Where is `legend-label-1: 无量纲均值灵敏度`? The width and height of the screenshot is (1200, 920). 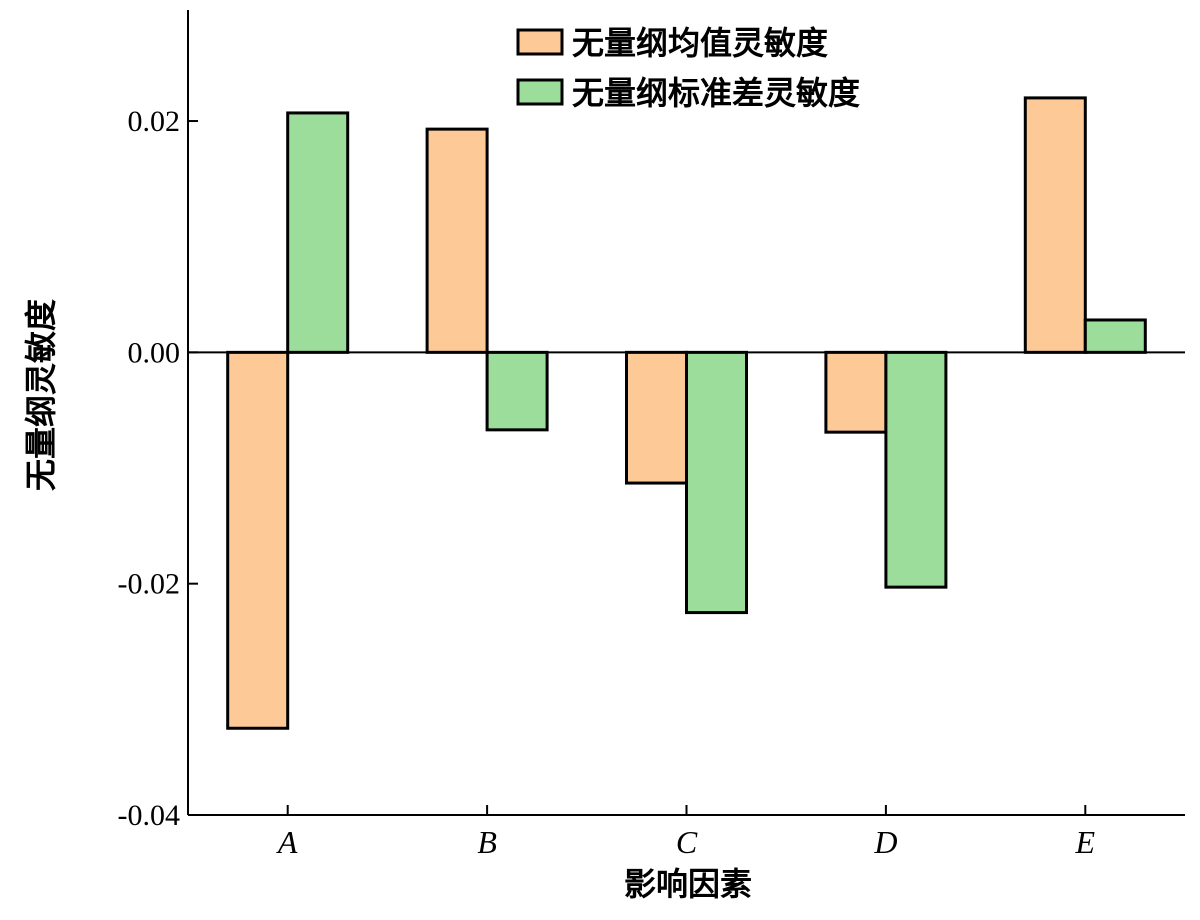
legend-label-1: 无量纲均值灵敏度 is located at coordinates (700, 43).